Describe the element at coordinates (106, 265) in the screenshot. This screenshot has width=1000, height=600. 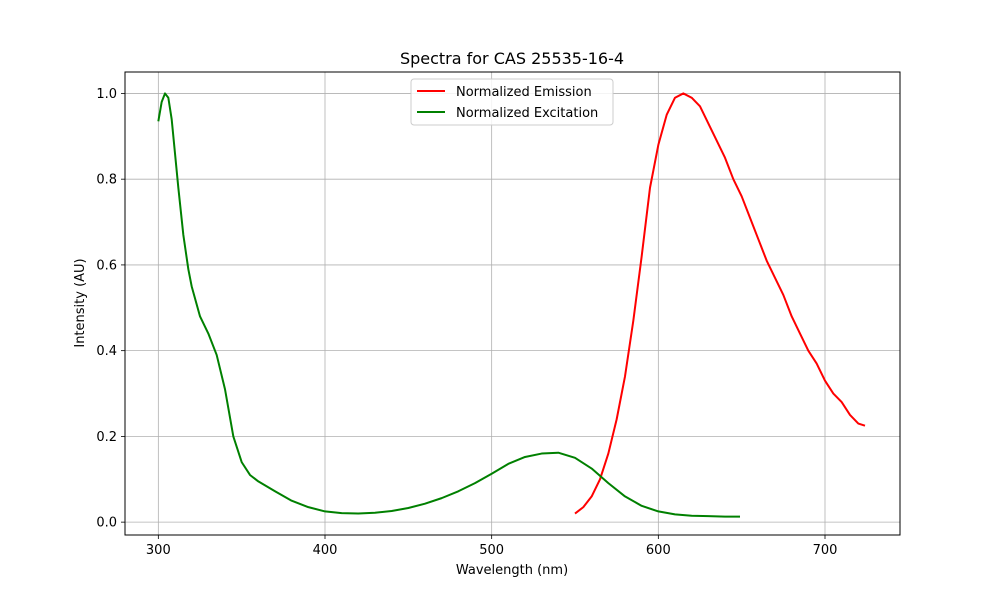
I see `y-tick-label: 0.6` at that location.